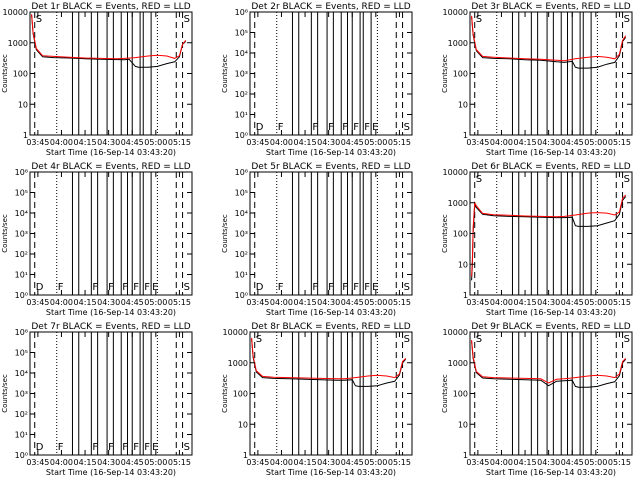  Describe the element at coordinates (330, 167) in the screenshot. I see `chart-title: Det 5r BLACK = Events, RED = LLD` at that location.